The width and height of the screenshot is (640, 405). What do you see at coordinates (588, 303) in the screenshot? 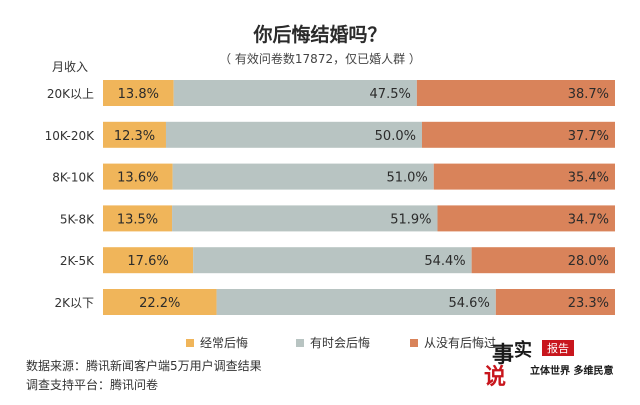
I see `data-label: 23.3%` at bounding box center [588, 303].